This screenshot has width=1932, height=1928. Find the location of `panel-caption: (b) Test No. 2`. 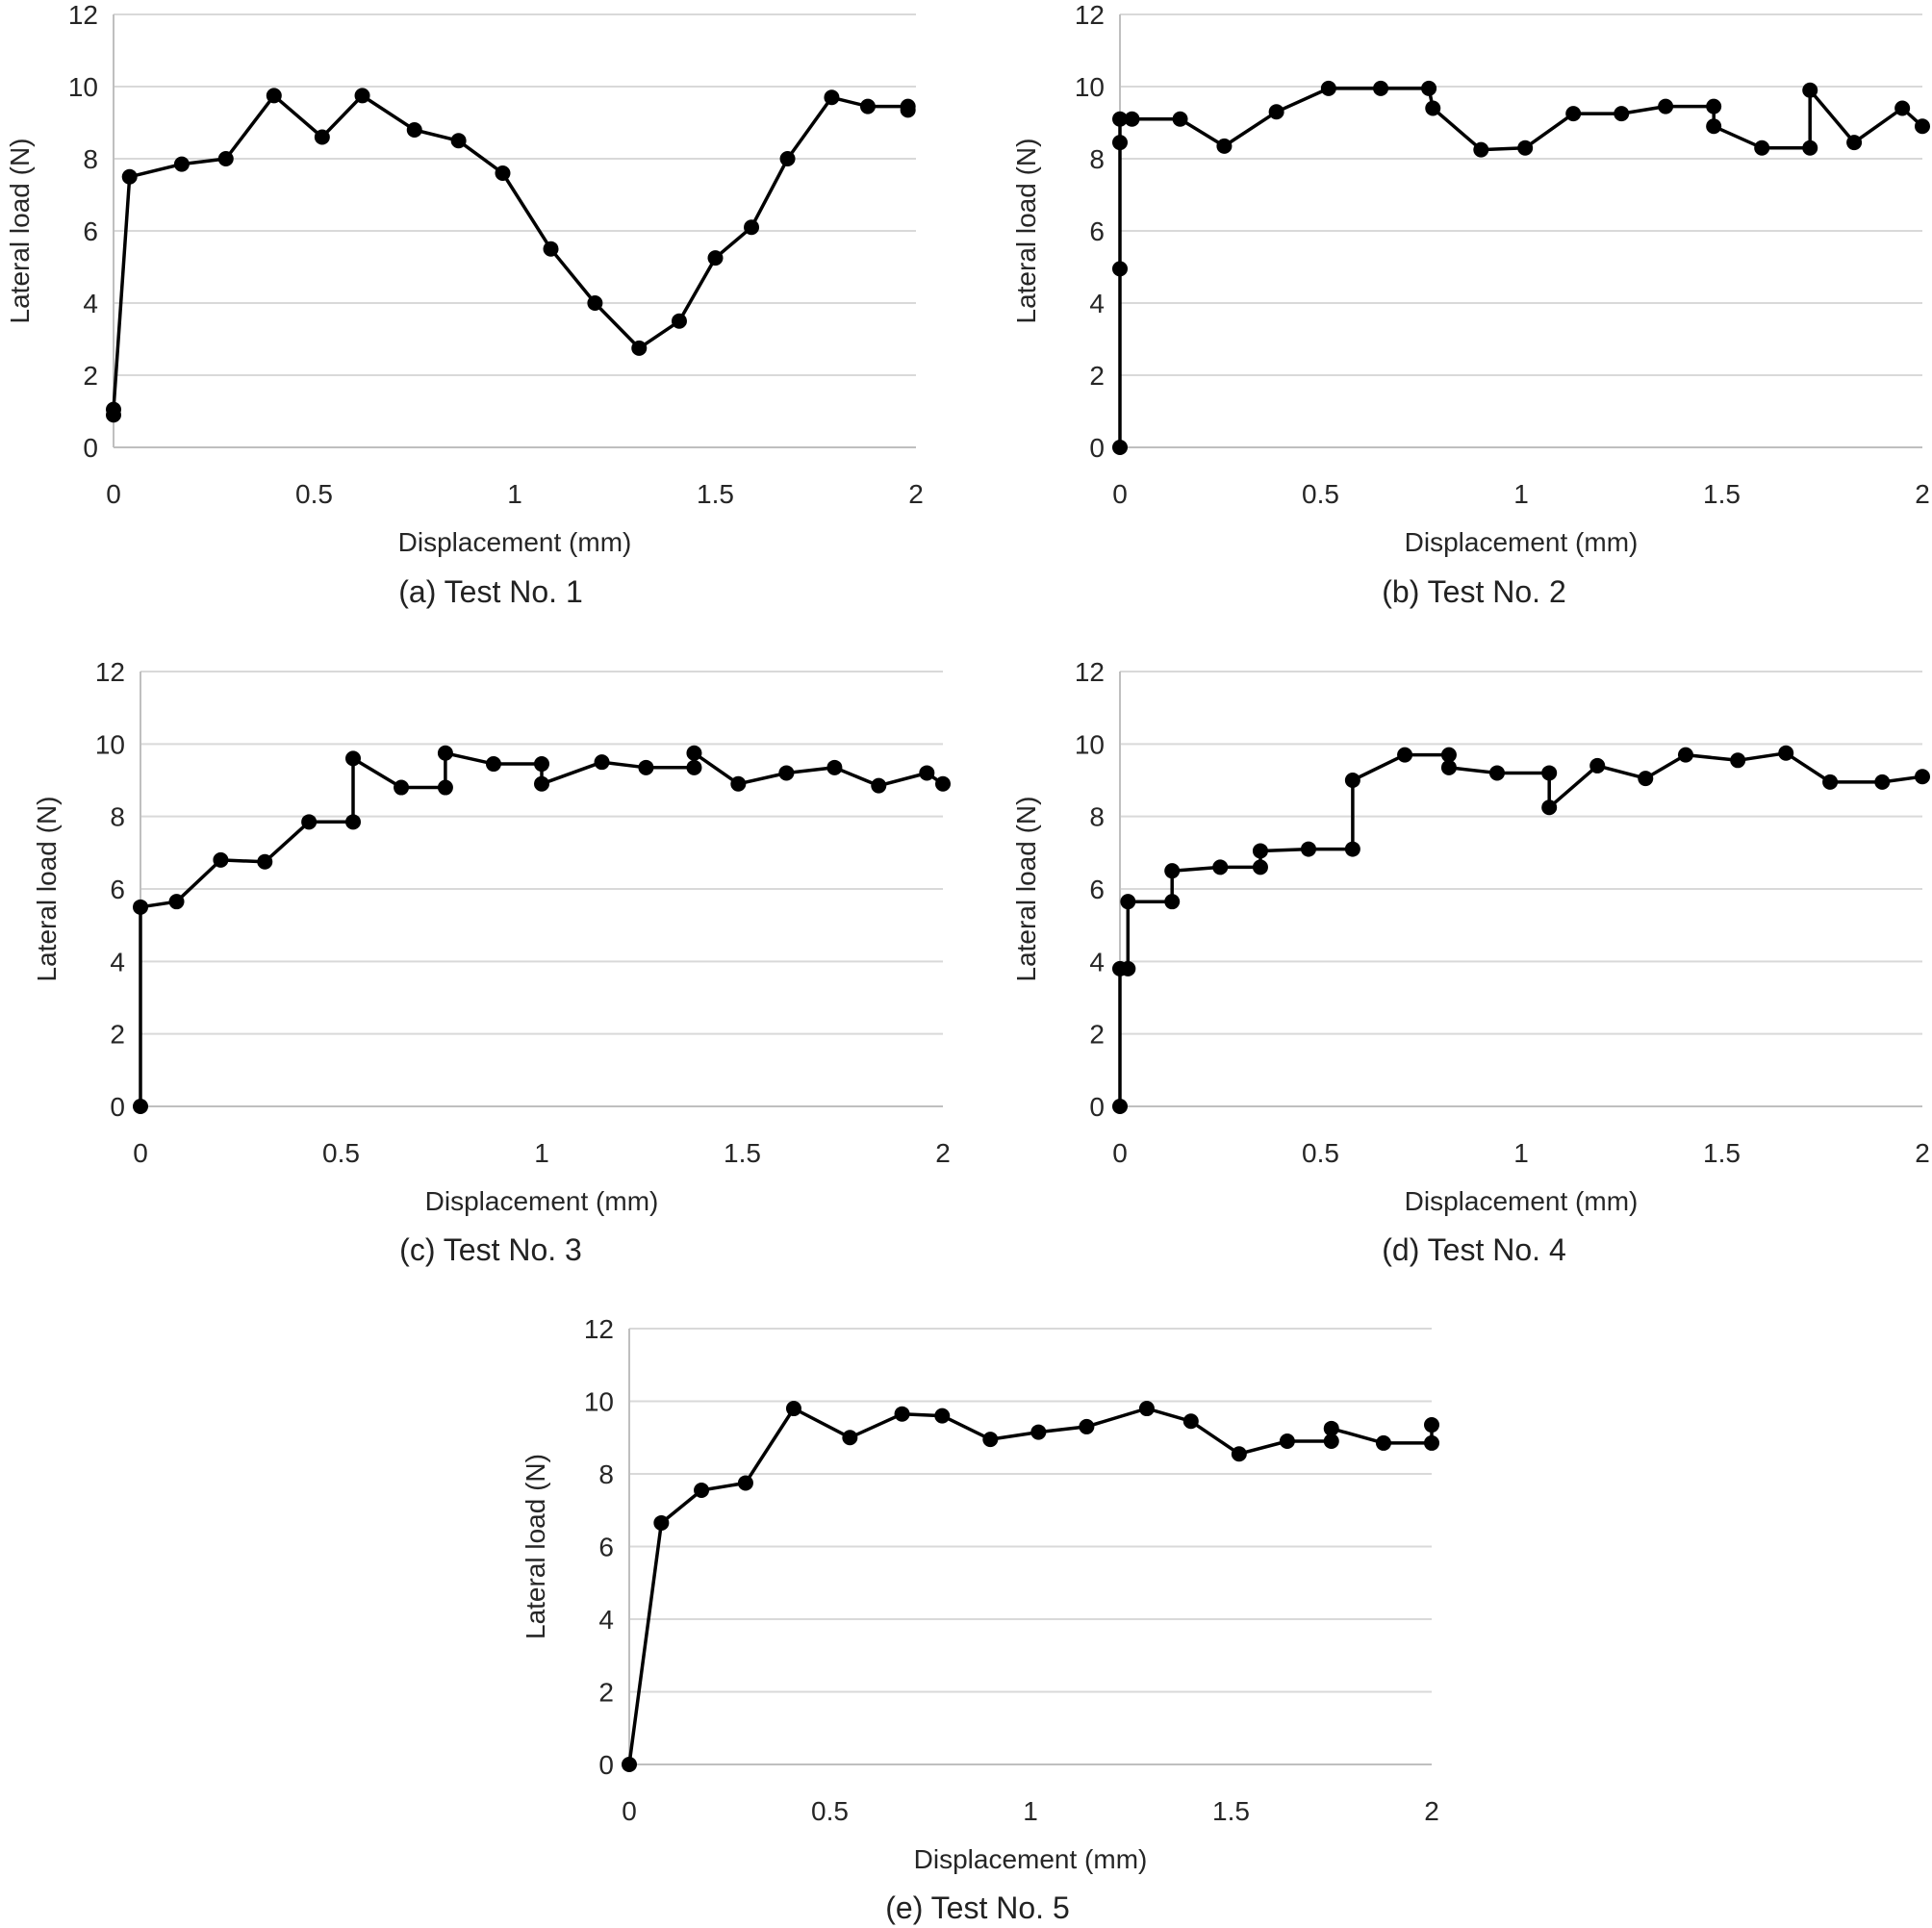

panel-caption: (b) Test No. 2 is located at coordinates (1473, 591).